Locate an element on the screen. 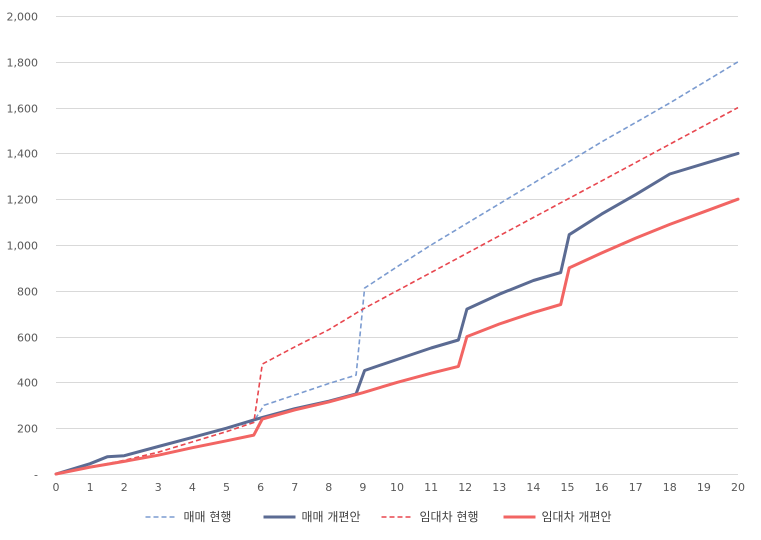 The height and width of the screenshot is (540, 761). x-tick-label: 3 is located at coordinates (158, 487).